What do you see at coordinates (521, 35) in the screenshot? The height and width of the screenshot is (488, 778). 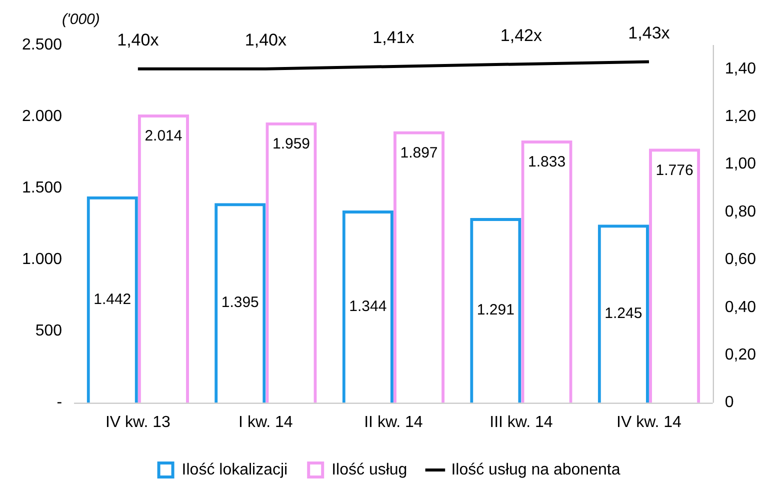 I see `data-label: 1,42x` at bounding box center [521, 35].